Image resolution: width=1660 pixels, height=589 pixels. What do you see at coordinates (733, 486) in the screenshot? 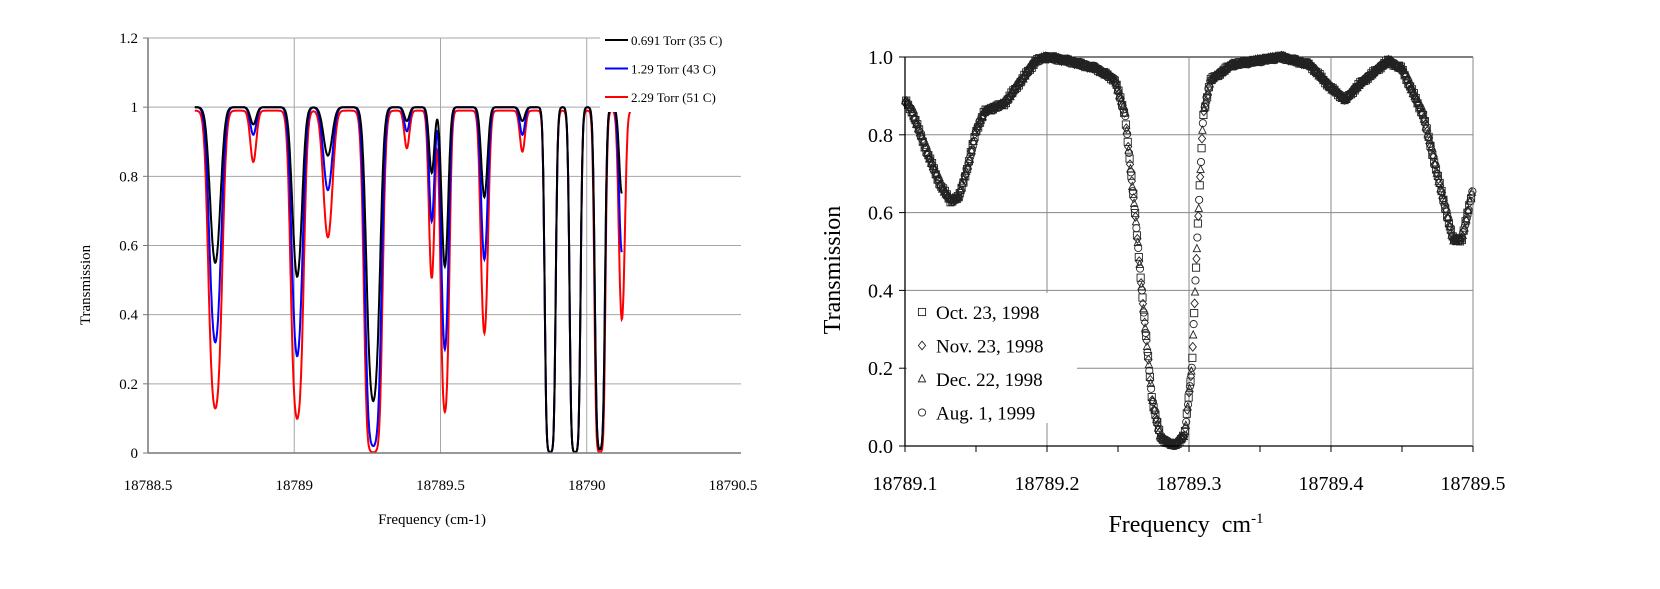
I see `left-xtick-label: 18790.5` at bounding box center [733, 486].